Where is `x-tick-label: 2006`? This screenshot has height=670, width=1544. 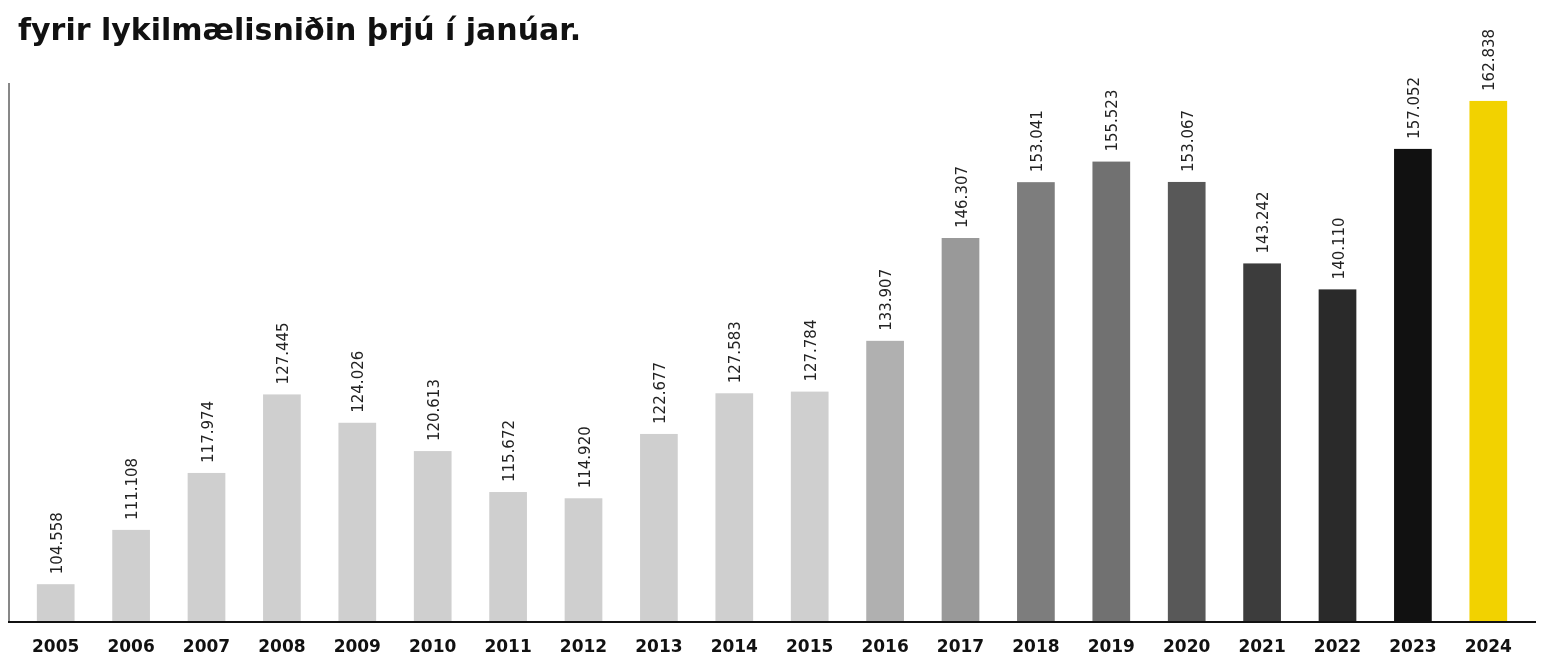
x-tick-label: 2006 is located at coordinates (131, 646).